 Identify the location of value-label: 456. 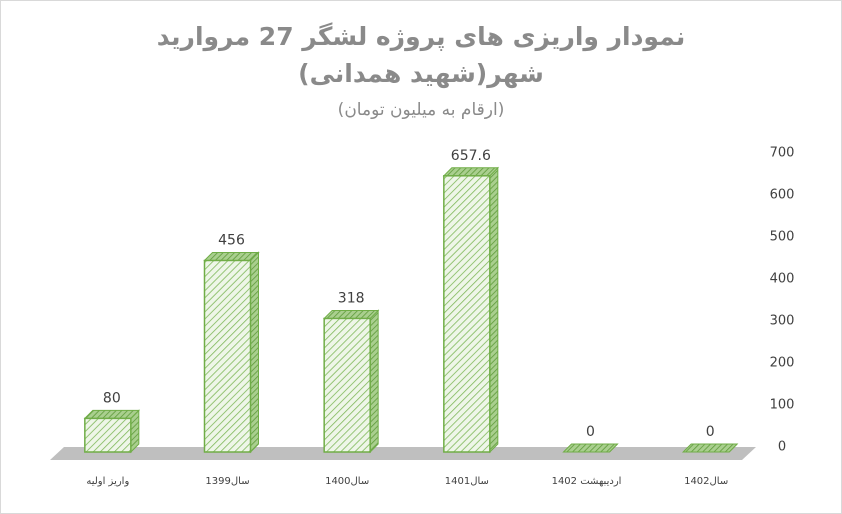
(231, 240).